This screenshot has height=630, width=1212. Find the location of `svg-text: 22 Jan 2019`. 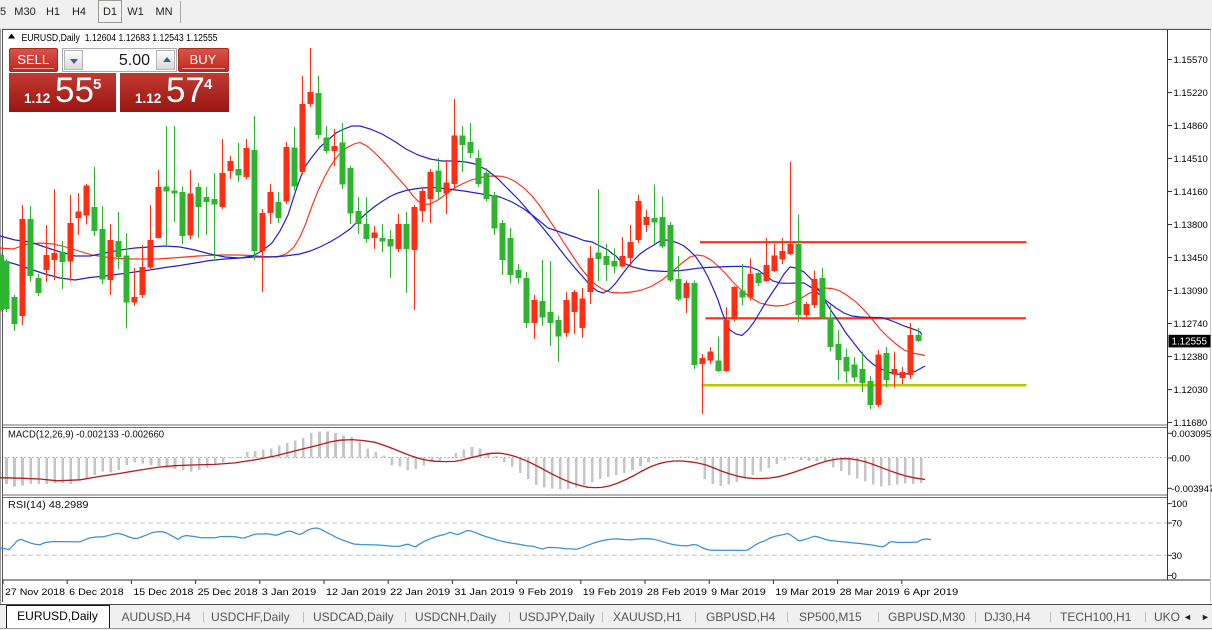

svg-text: 22 Jan 2019 is located at coordinates (420, 592).